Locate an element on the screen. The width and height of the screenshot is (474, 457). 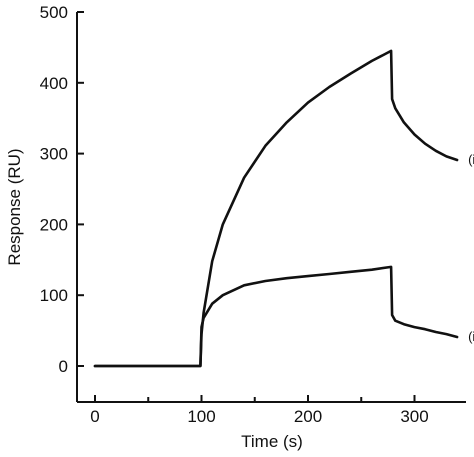
x-tick-label: 300 is located at coordinates (414, 416).